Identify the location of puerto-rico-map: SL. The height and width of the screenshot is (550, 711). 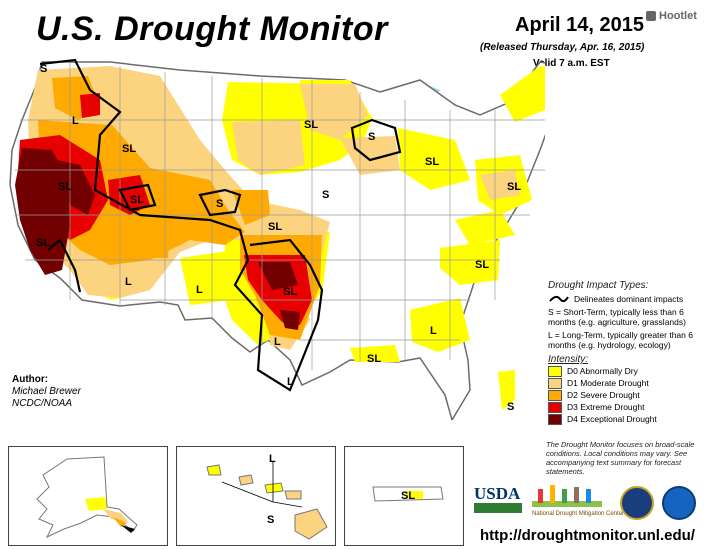
(408, 494).